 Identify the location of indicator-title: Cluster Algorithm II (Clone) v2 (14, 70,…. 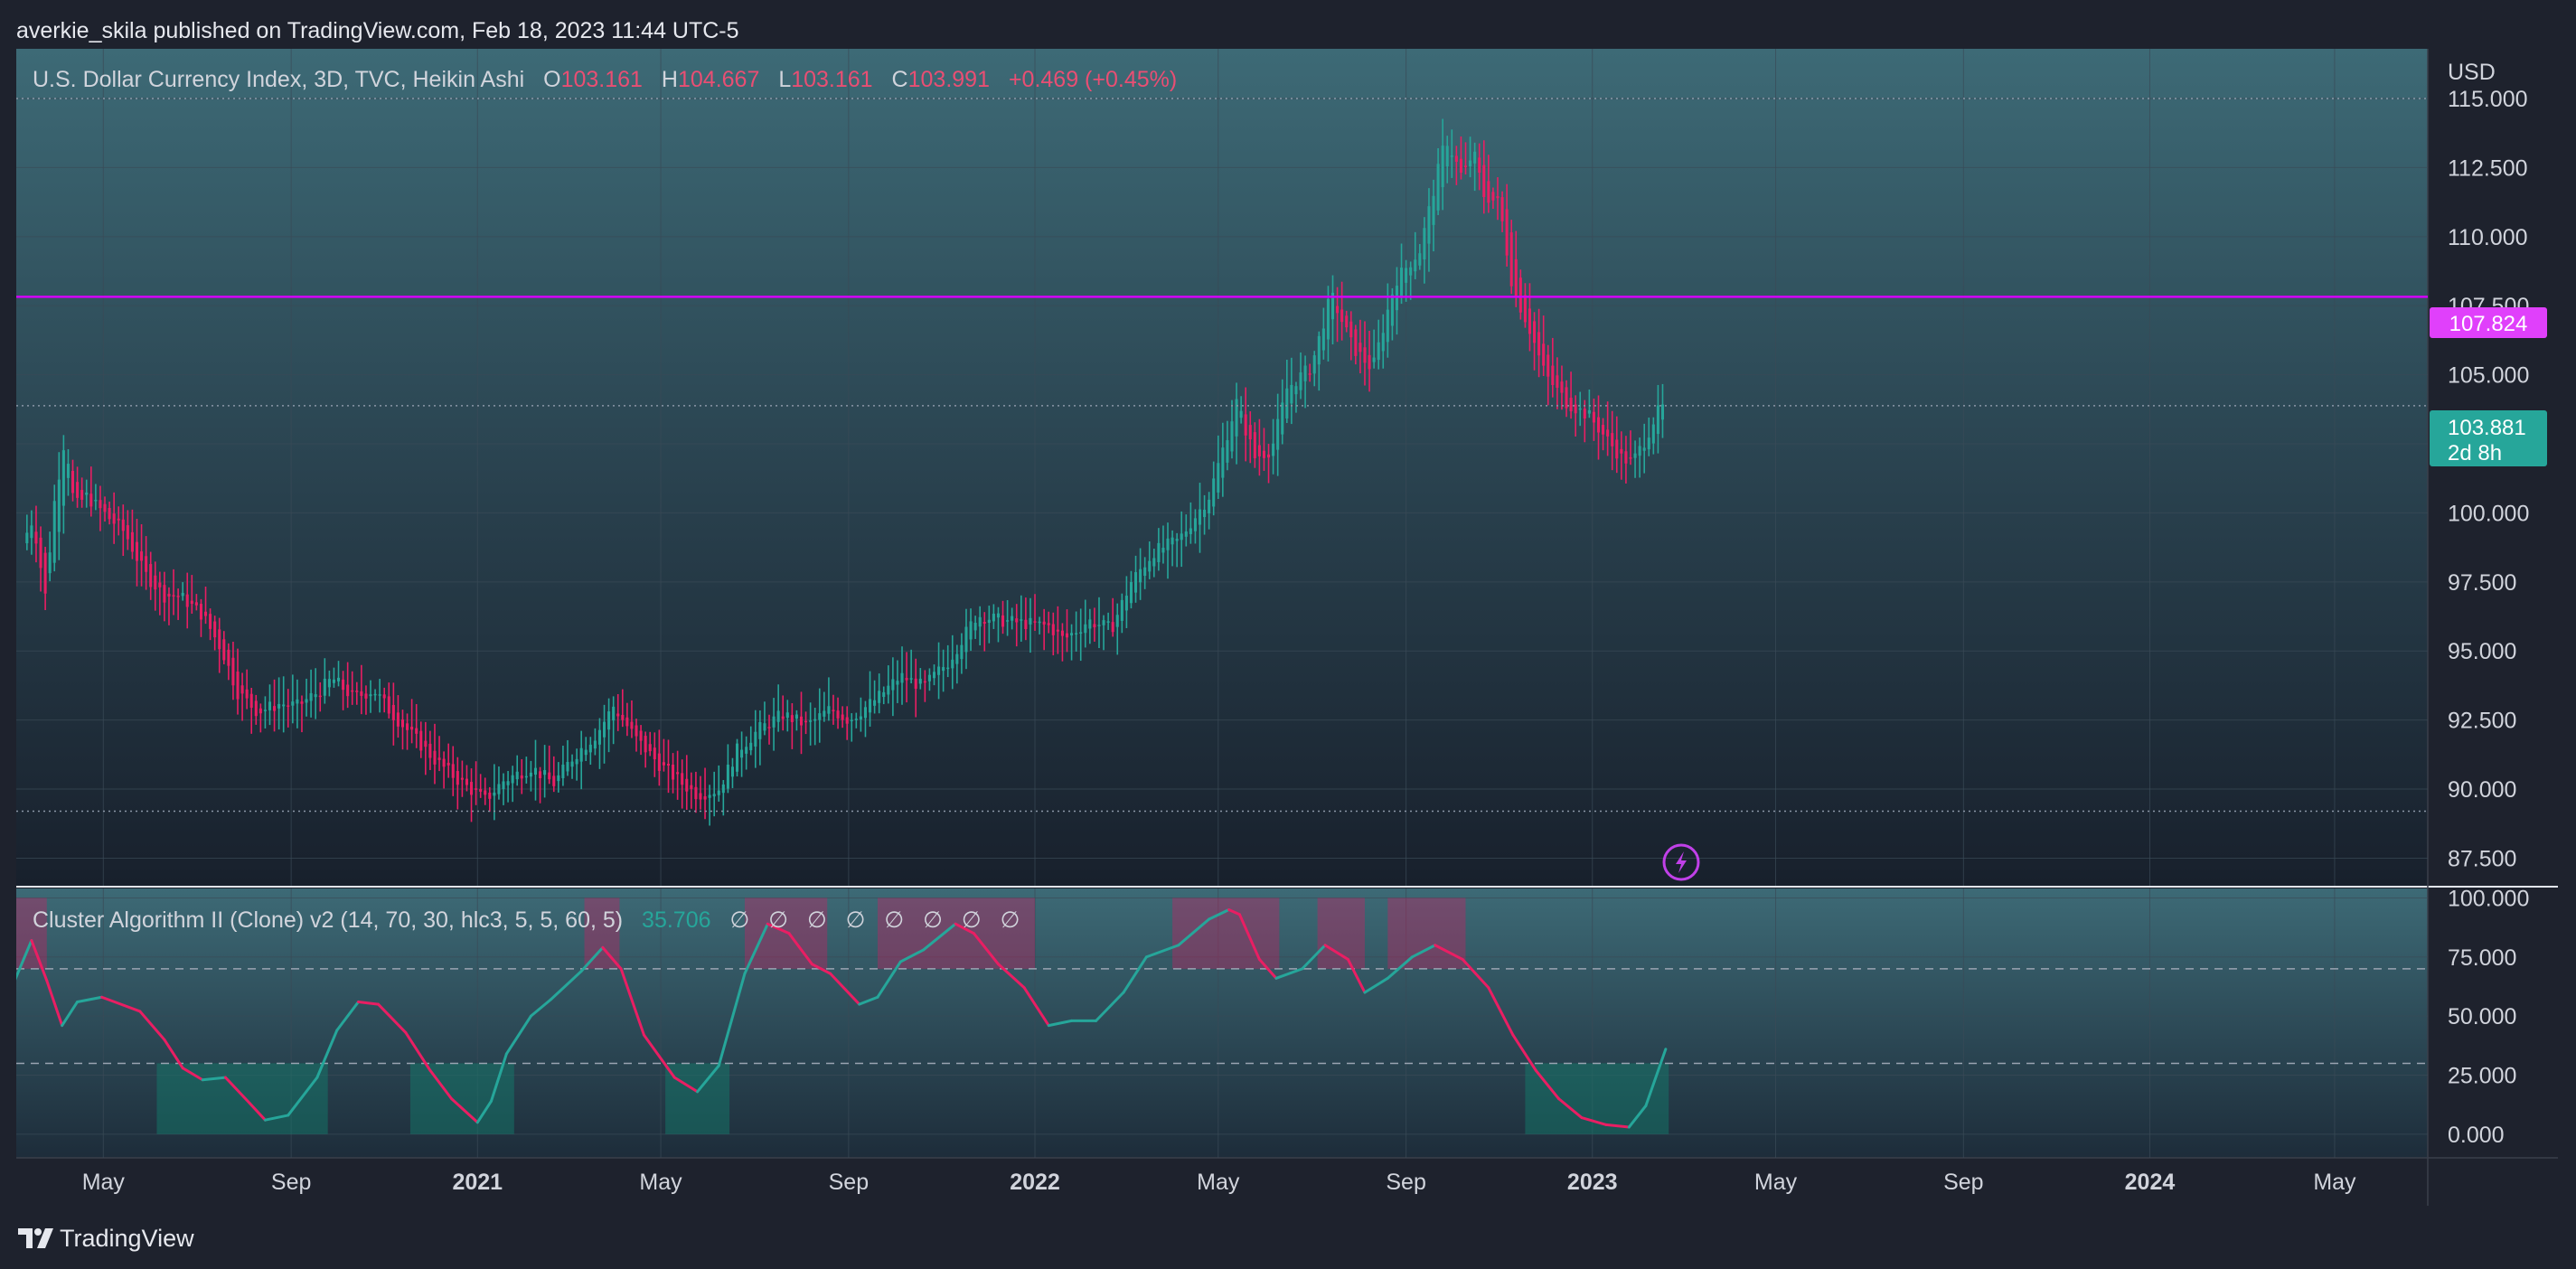
(328, 920).